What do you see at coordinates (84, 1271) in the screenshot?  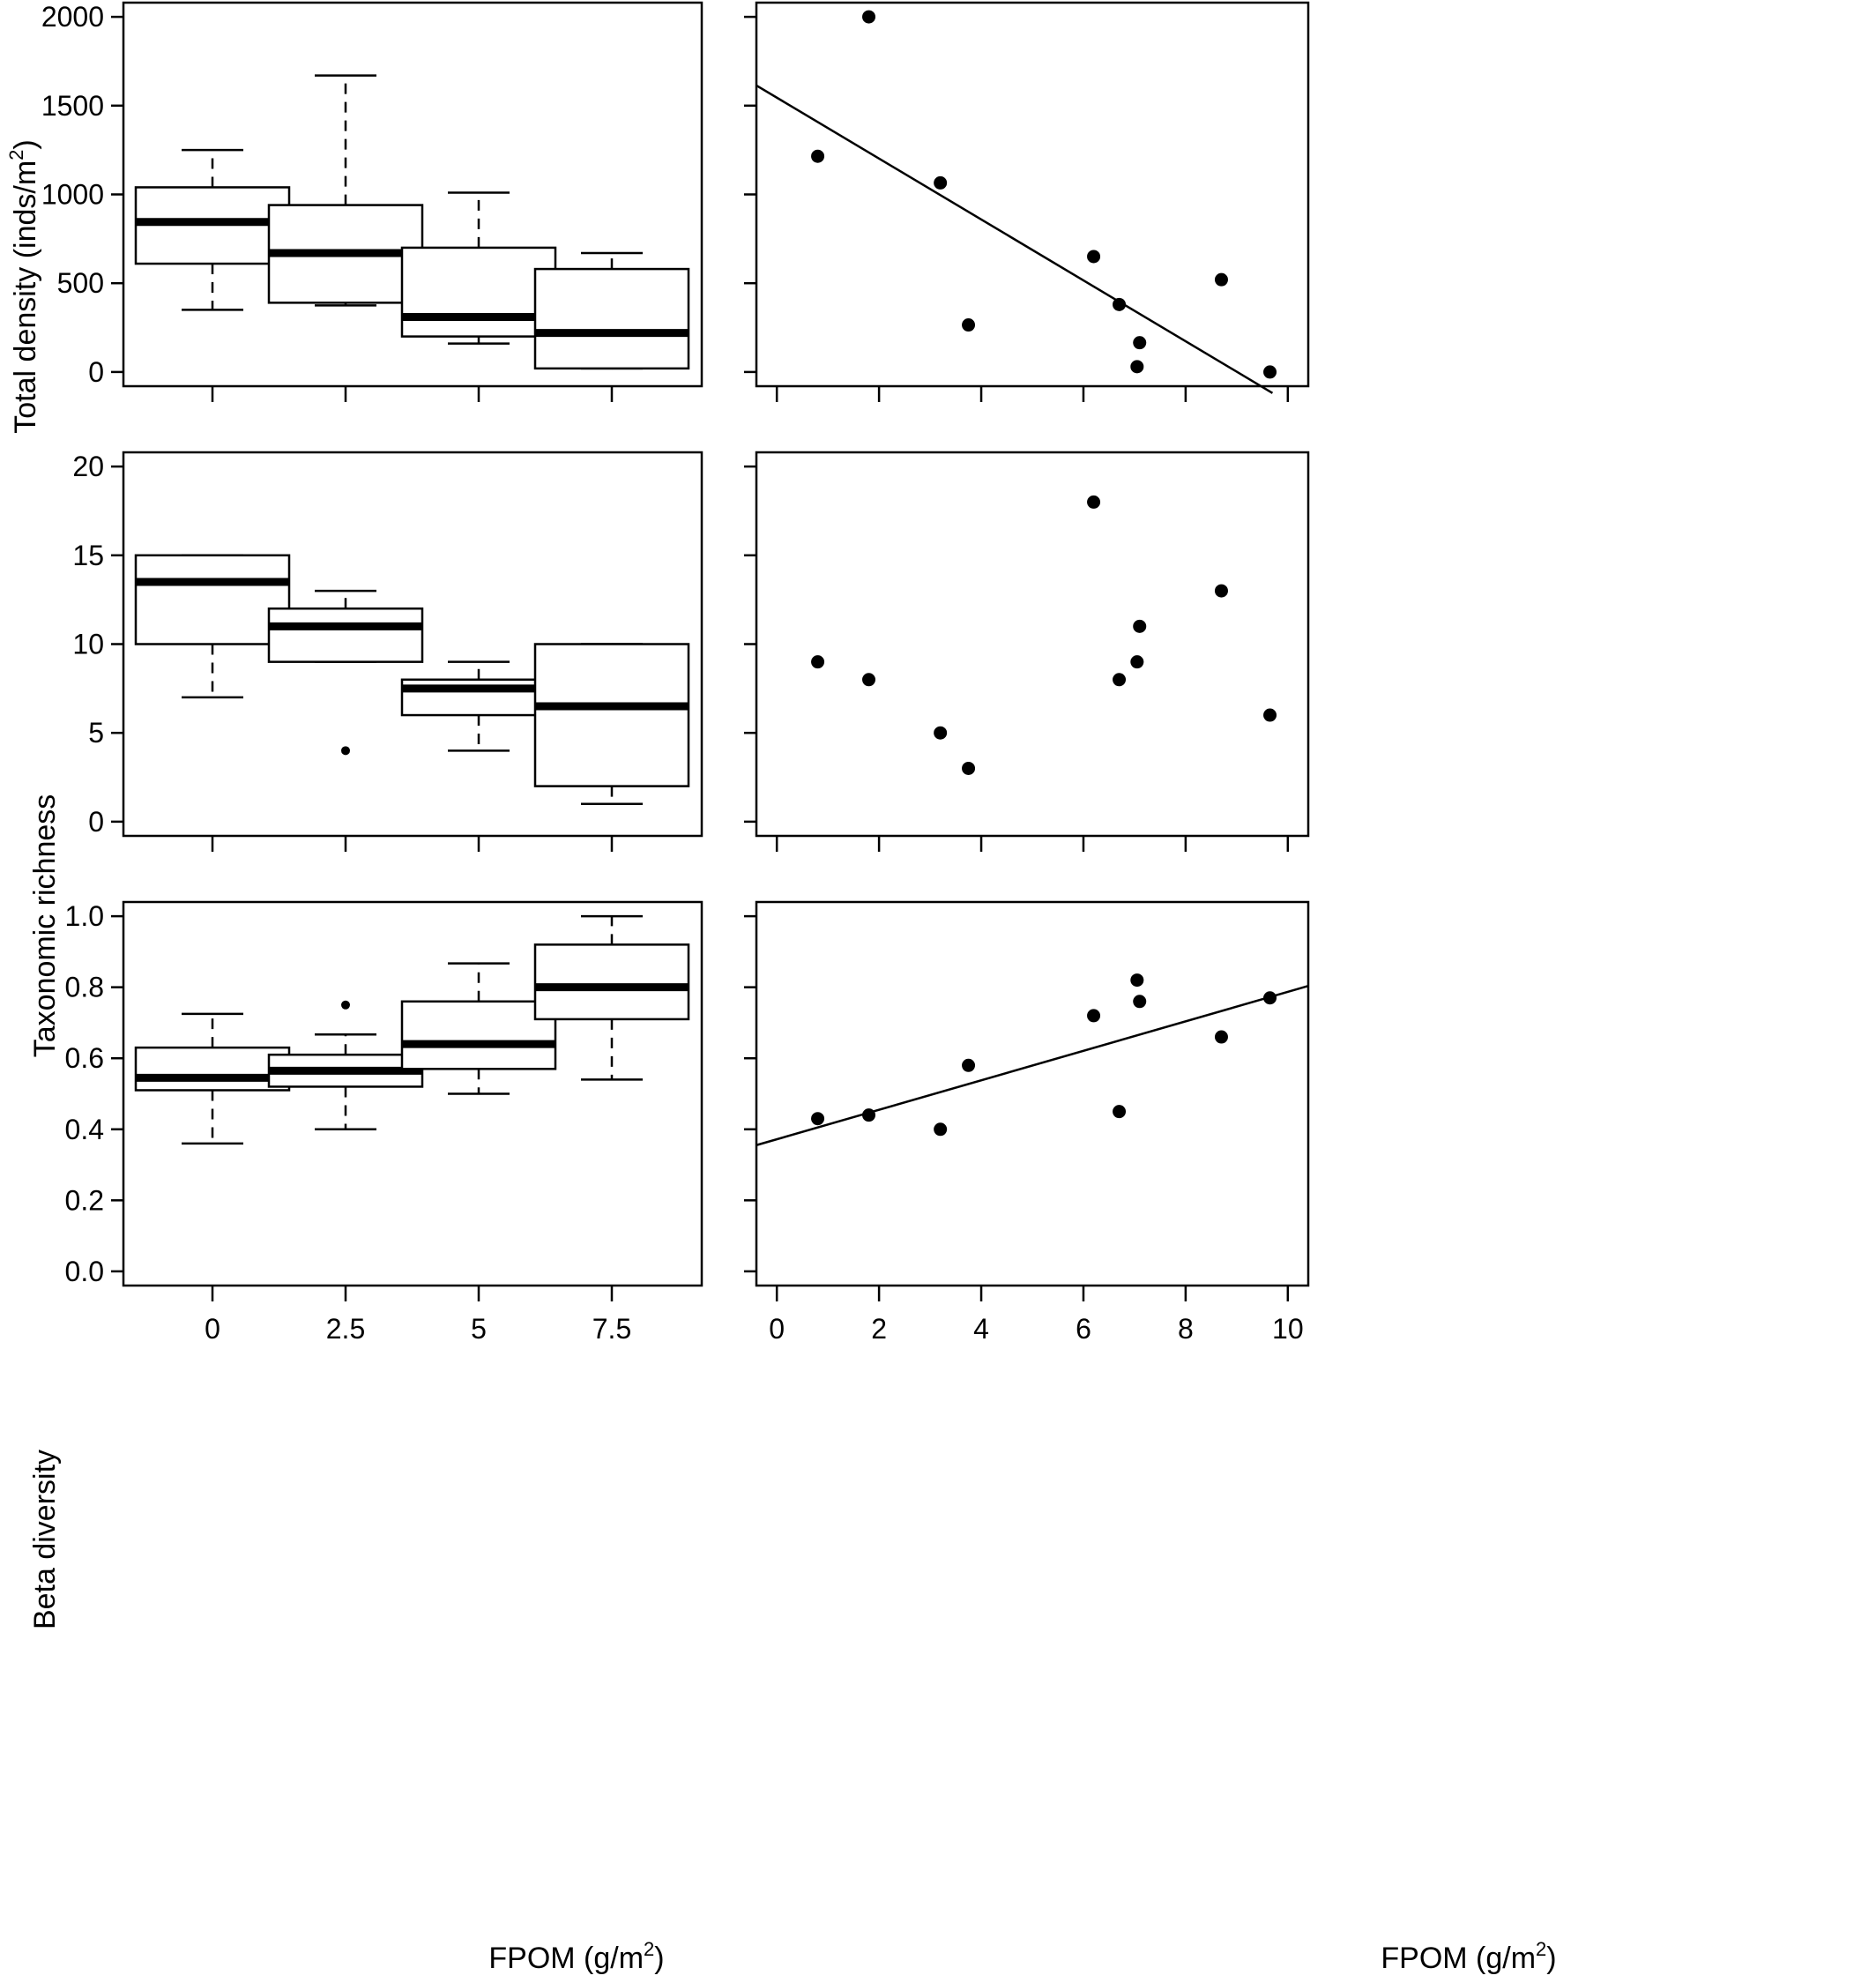 I see `y-tick-label: 0.0` at bounding box center [84, 1271].